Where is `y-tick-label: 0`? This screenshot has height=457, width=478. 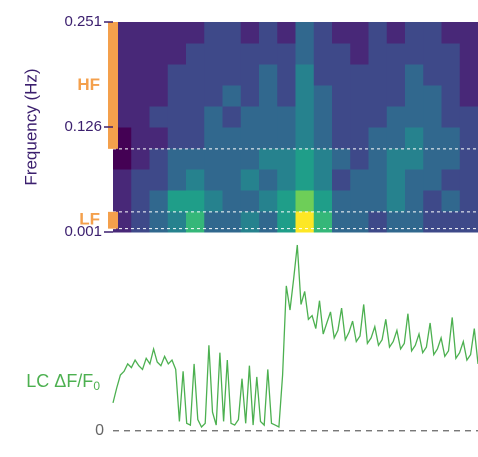 y-tick-label: 0 is located at coordinates (99, 430).